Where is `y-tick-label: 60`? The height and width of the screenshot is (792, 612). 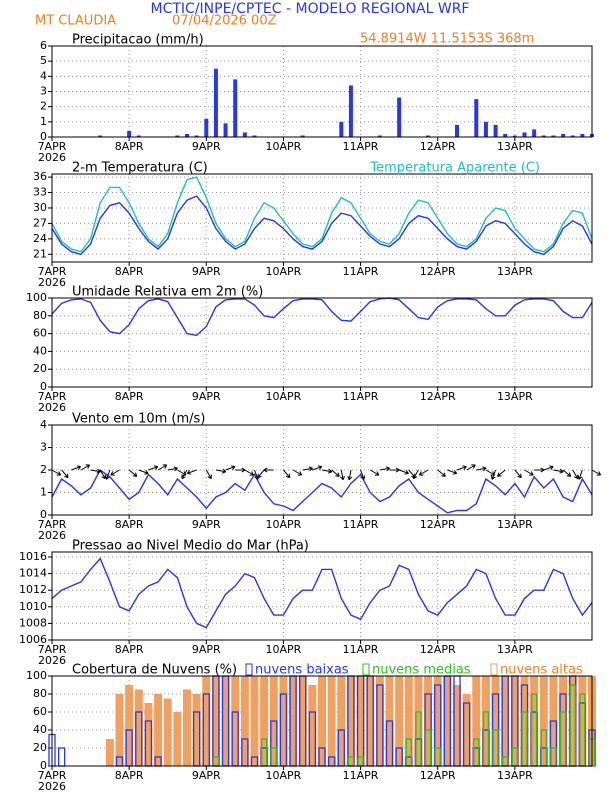 y-tick-label: 60 is located at coordinates (40, 333).